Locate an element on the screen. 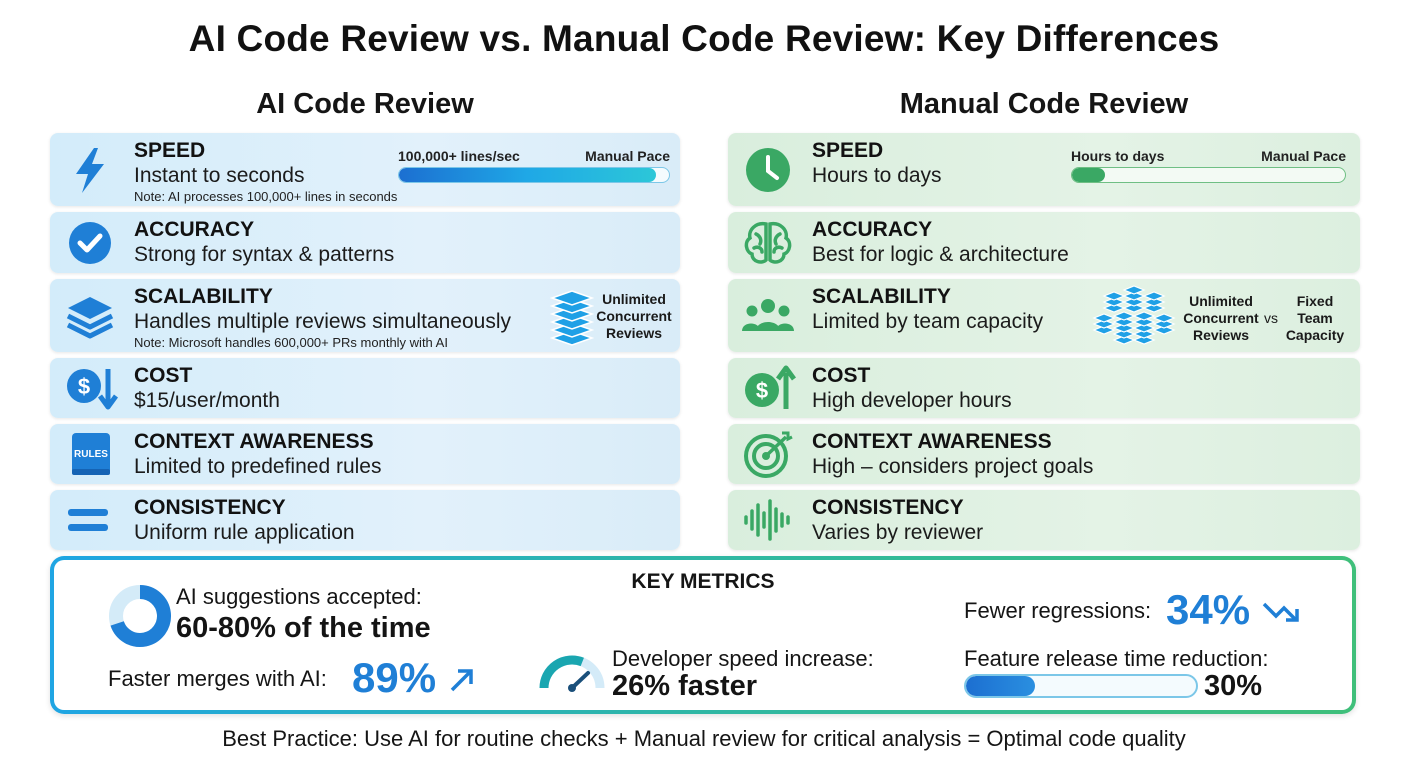  ai-accuracy-label: ACCURACY is located at coordinates (194, 229).